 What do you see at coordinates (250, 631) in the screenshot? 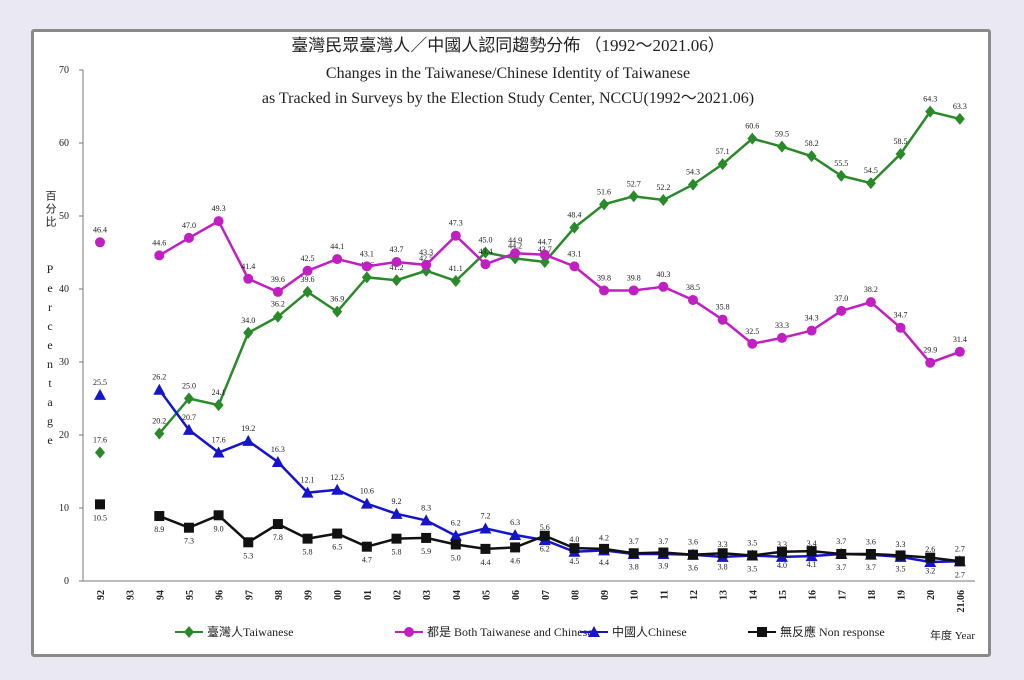
I see `legend-label: 臺灣人Taiwanese` at bounding box center [250, 631].